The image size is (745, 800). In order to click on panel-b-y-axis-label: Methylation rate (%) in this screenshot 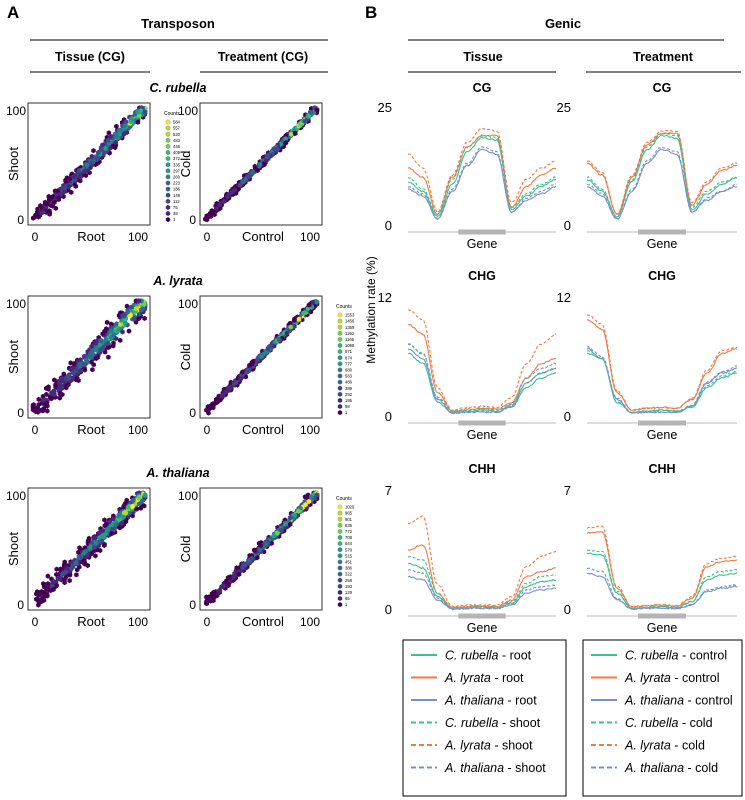, I will do `click(371, 309)`.